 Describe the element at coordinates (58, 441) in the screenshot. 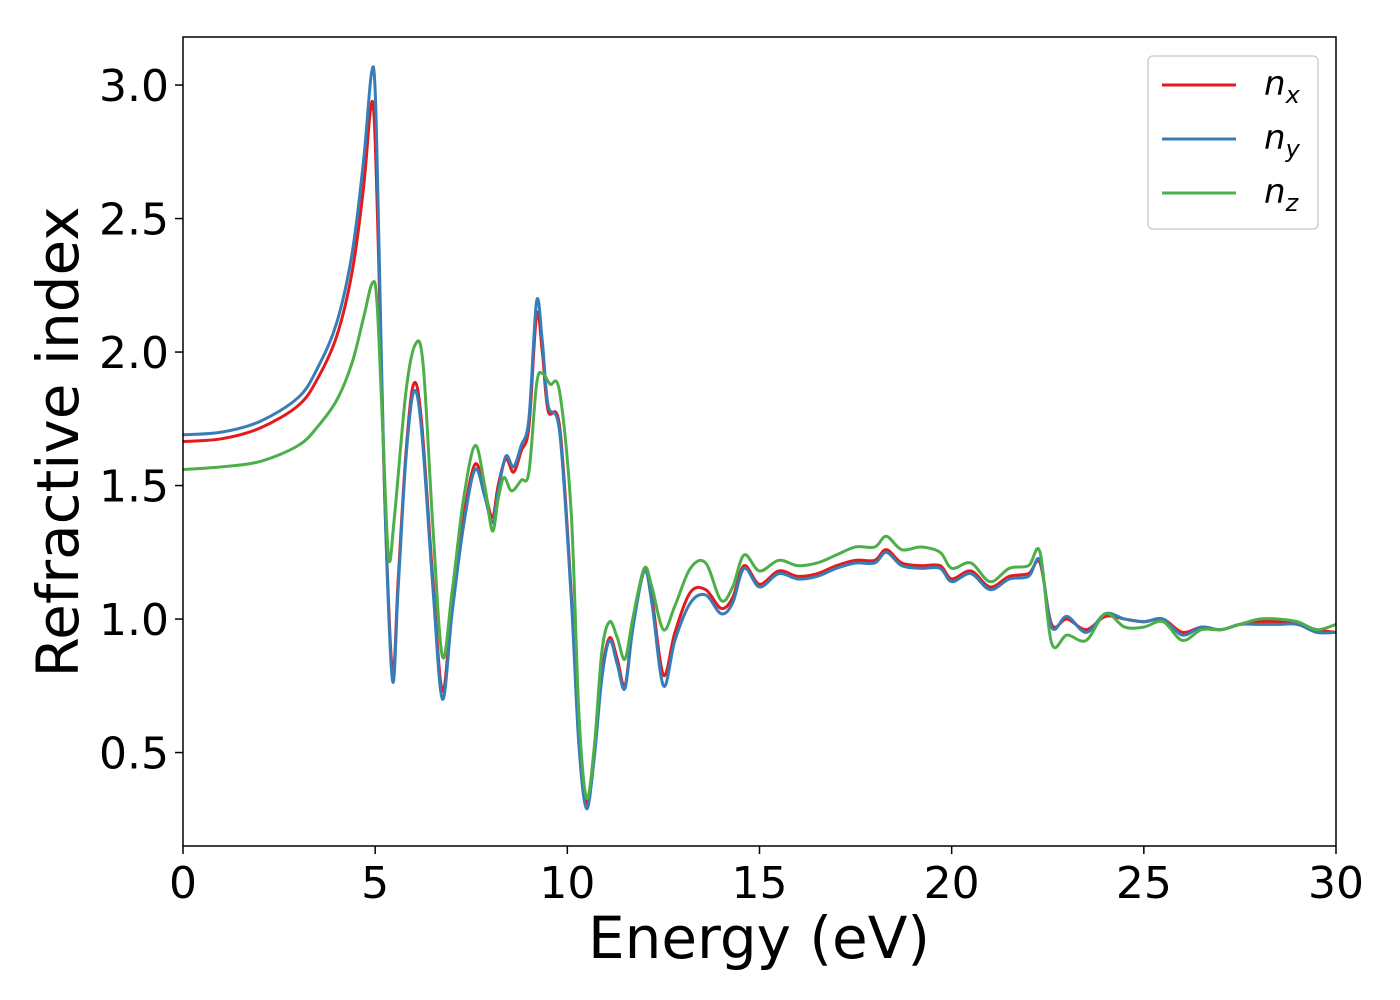

I see `y-axis-label: Refractive index` at that location.